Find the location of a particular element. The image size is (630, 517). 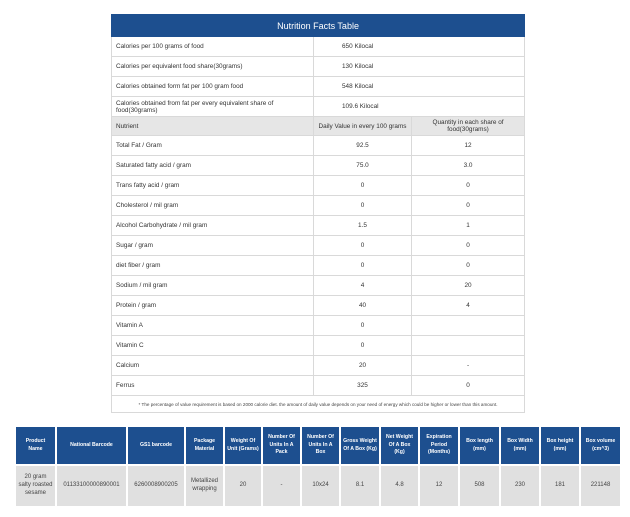

product-cell: 6260008900205 is located at coordinates (156, 486).